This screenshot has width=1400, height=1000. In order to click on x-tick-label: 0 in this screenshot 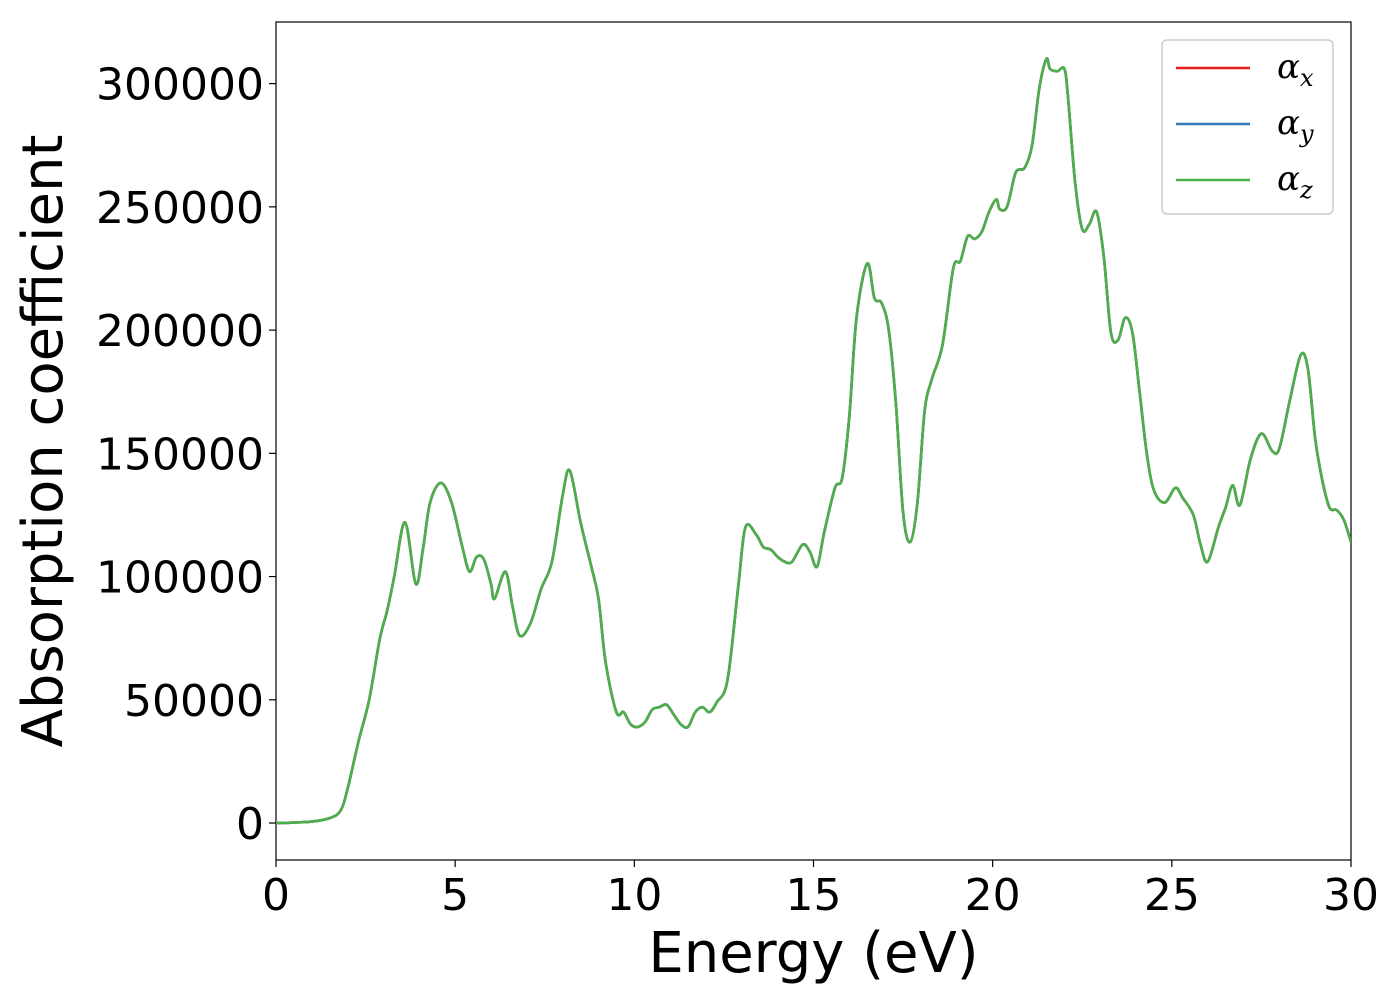, I will do `click(276, 895)`.